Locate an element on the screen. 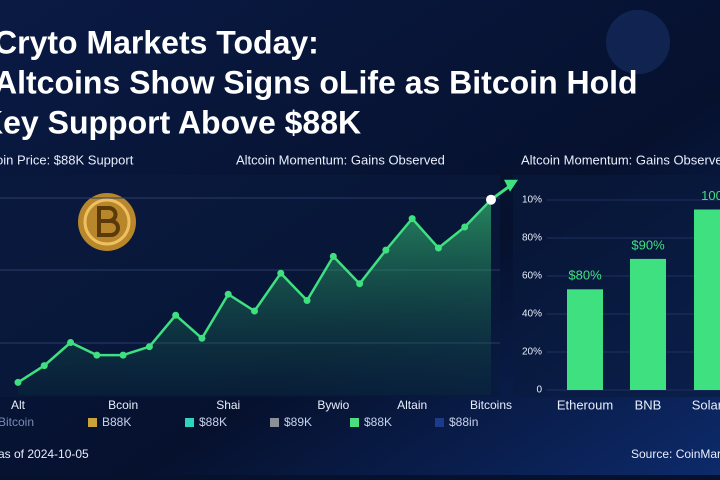  x-tick-label: Solana is located at coordinates (706, 404).